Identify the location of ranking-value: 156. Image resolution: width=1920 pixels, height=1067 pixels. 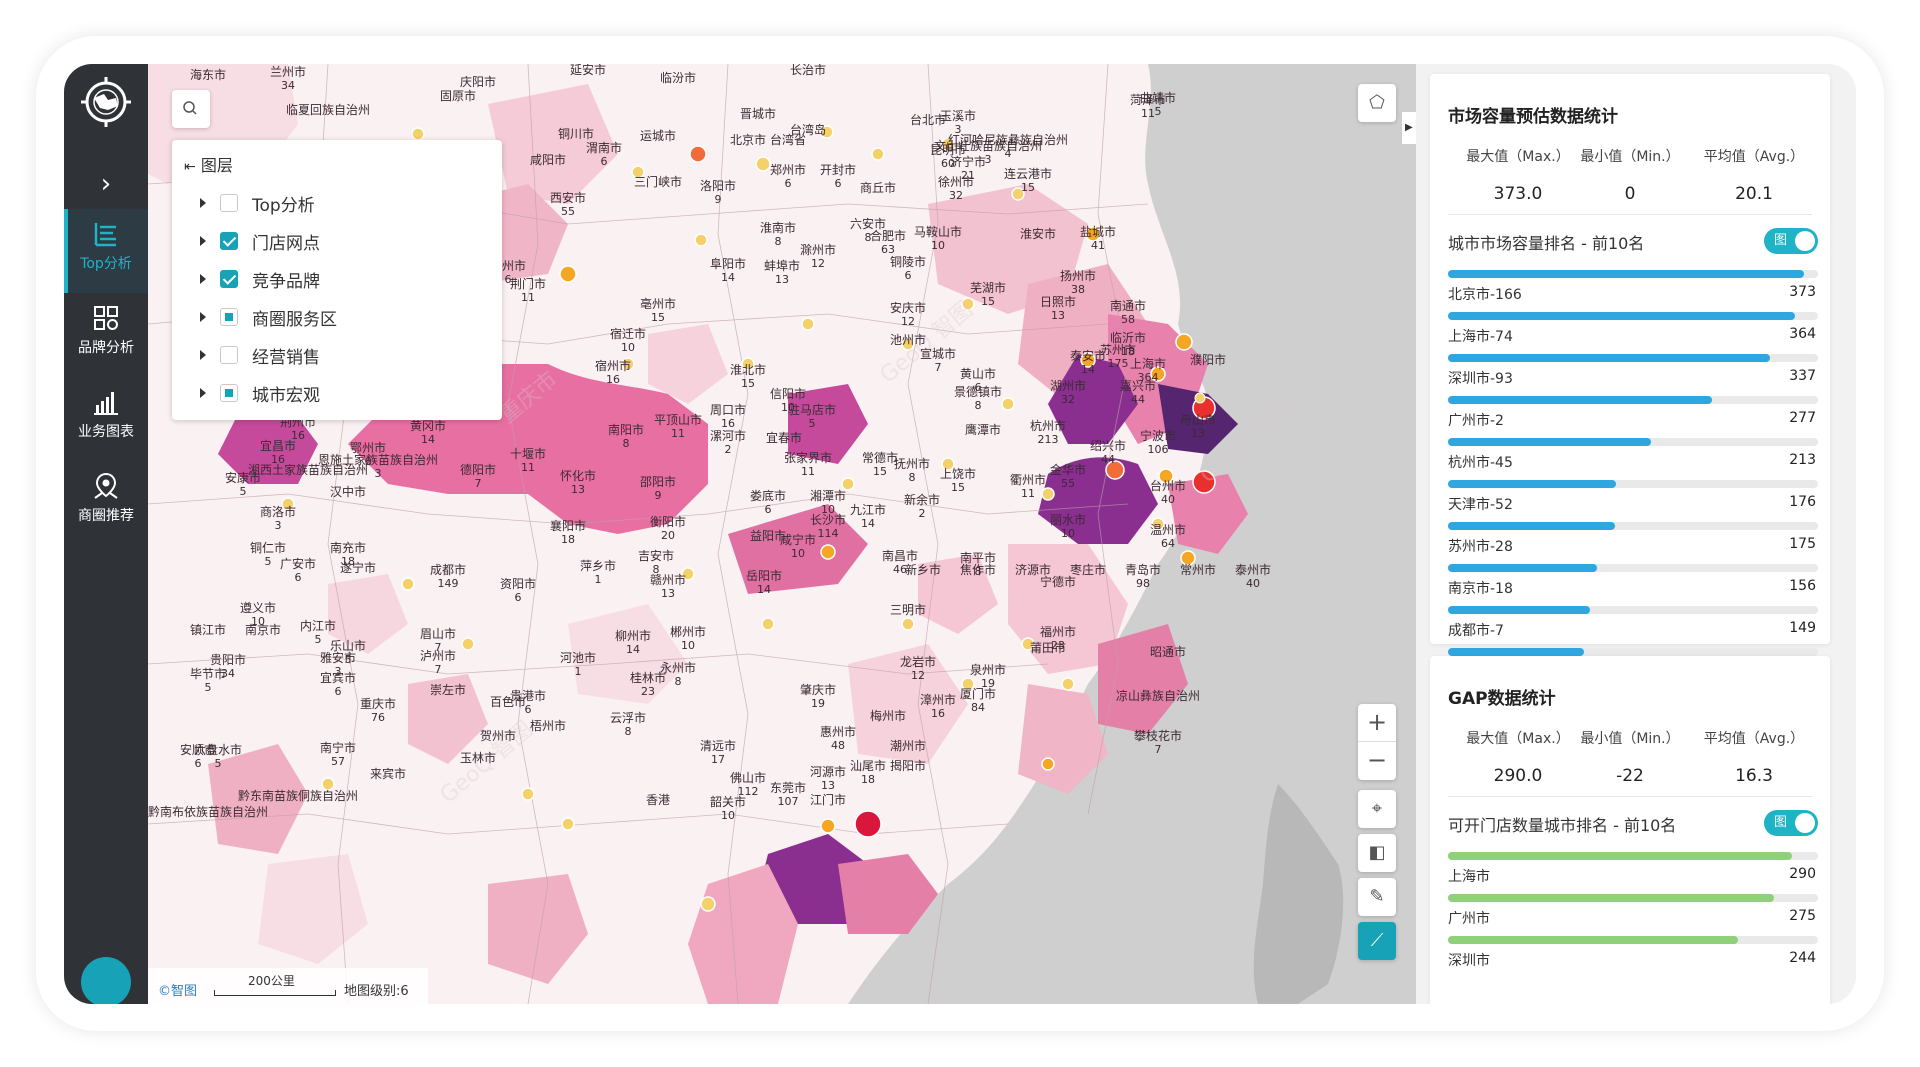
(1802, 586).